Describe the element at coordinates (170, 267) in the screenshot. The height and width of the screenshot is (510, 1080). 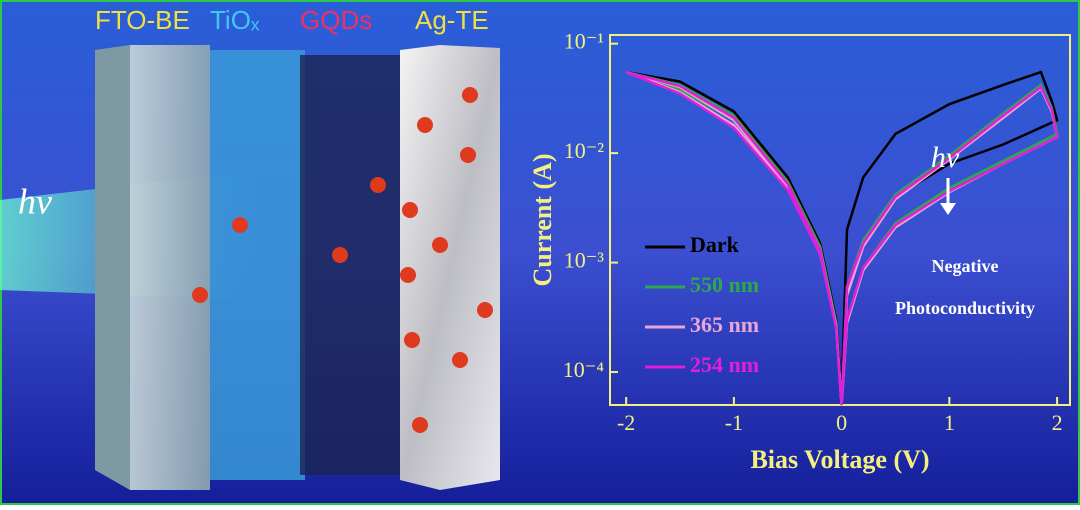
I see `fto-layer` at that location.